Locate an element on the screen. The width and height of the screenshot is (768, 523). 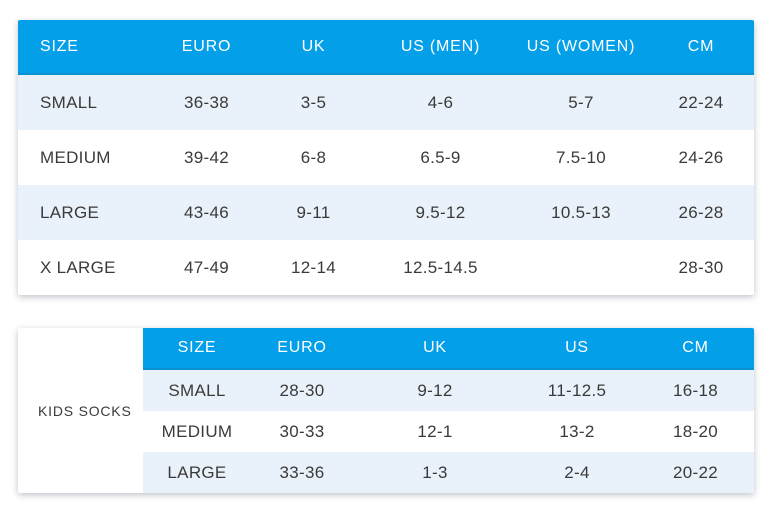
table-cell: 7.5-10 is located at coordinates (581, 157).